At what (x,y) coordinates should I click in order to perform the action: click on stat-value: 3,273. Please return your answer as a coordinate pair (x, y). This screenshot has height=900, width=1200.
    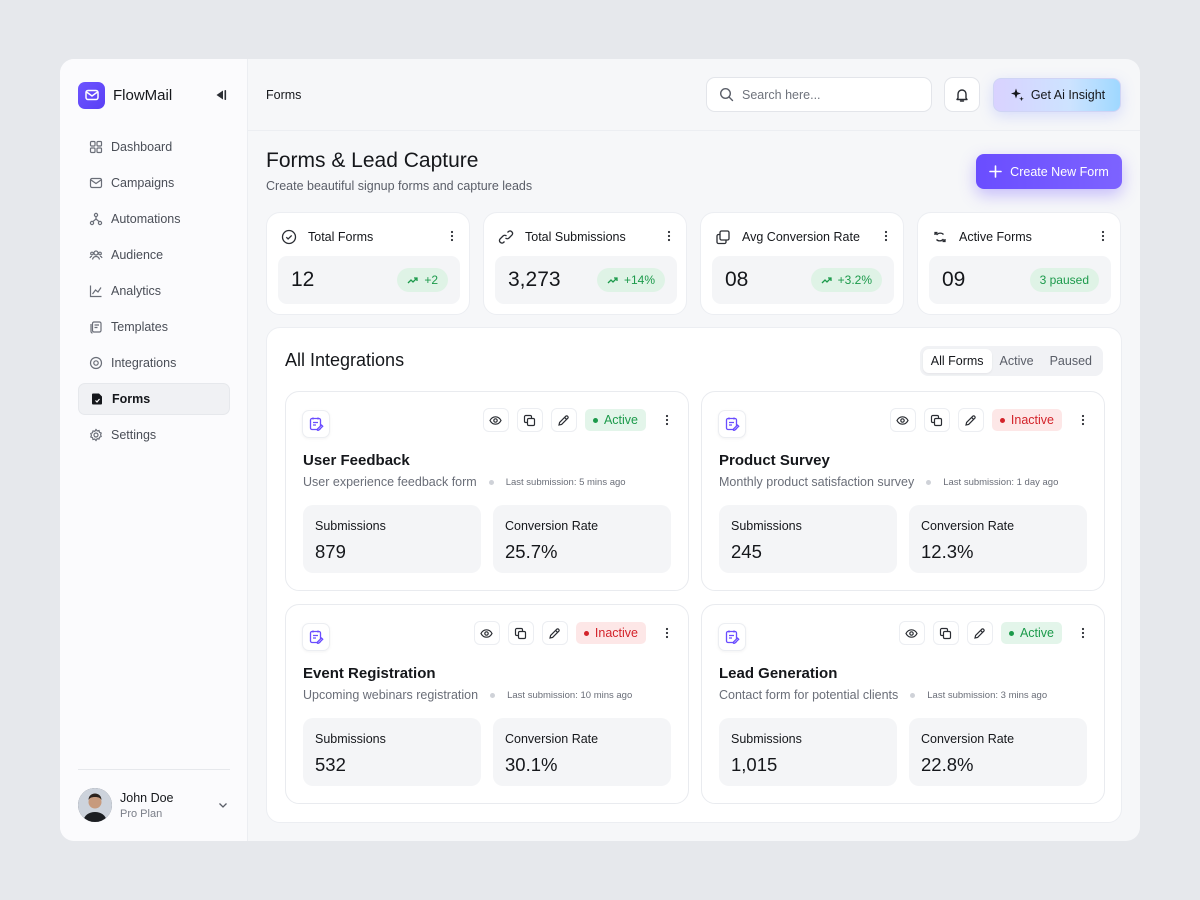
    Looking at the image, I should click on (534, 279).